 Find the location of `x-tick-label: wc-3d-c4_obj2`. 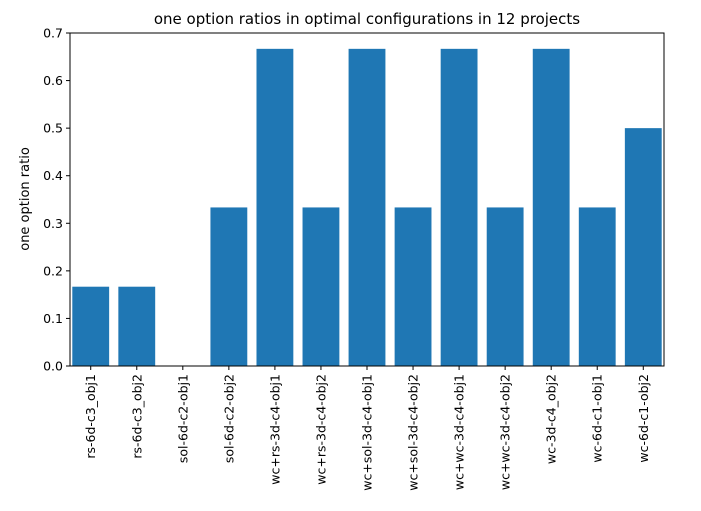

x-tick-label: wc-3d-c4_obj2 is located at coordinates (551, 419).